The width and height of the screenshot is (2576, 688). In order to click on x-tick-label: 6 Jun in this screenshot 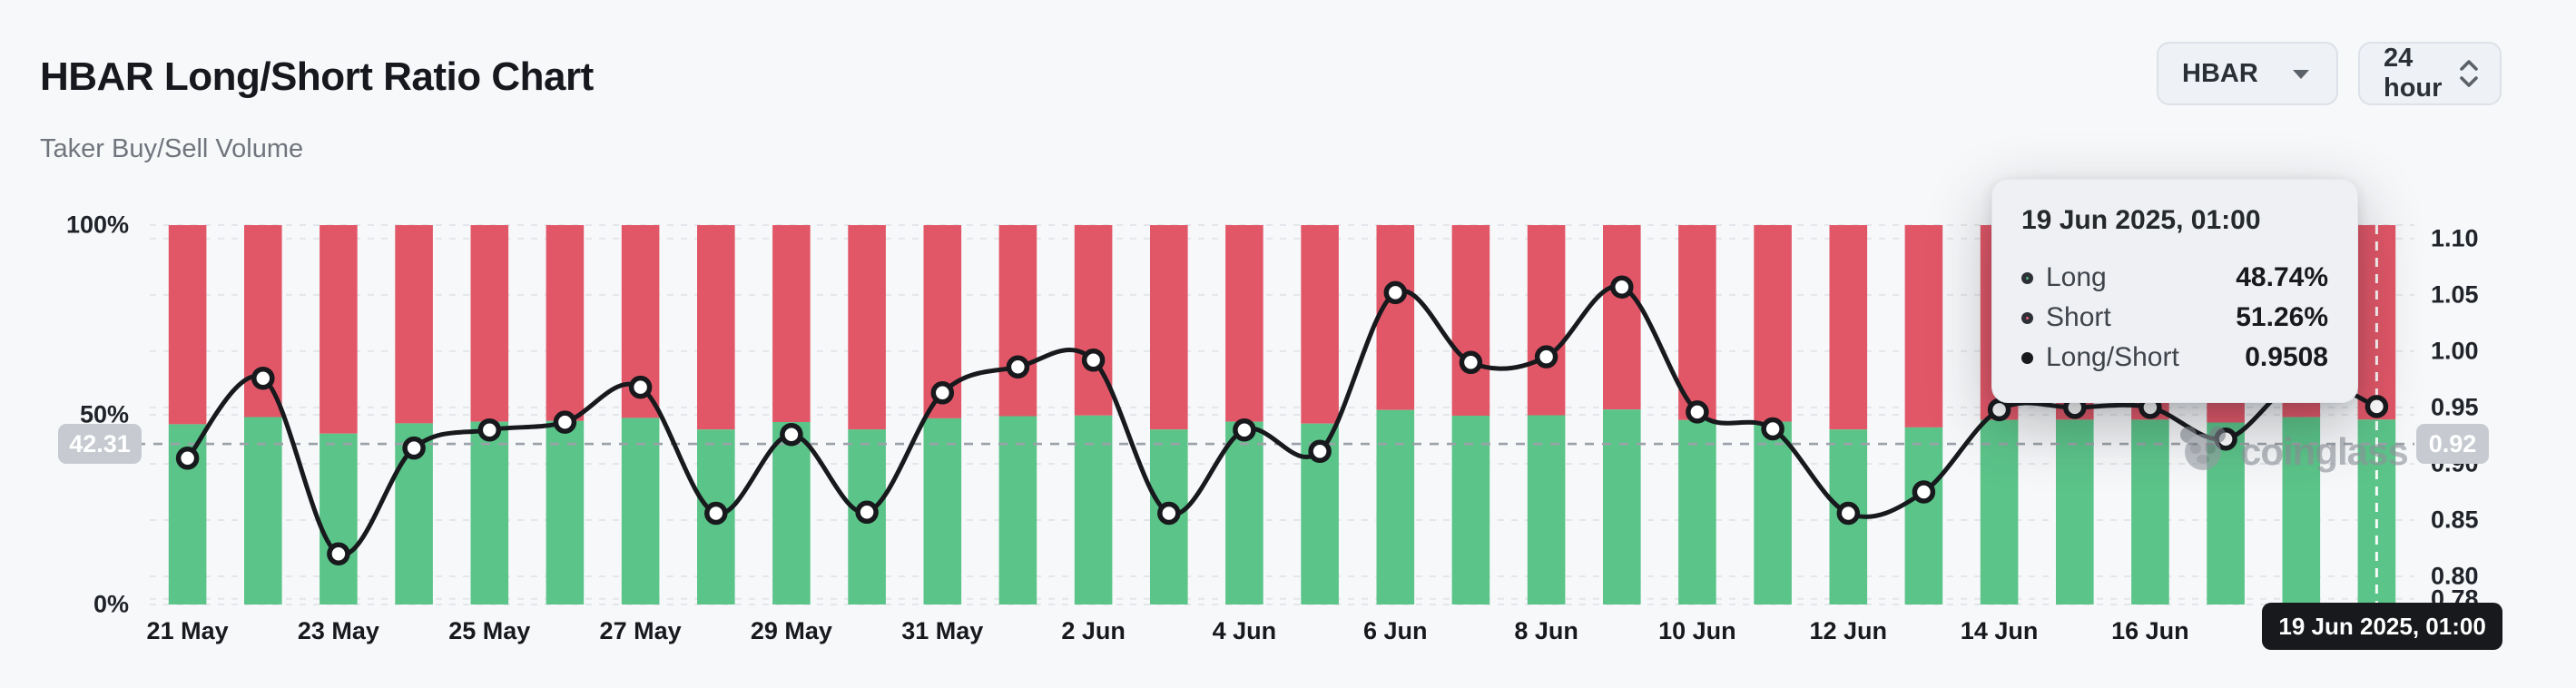, I will do `click(1395, 630)`.